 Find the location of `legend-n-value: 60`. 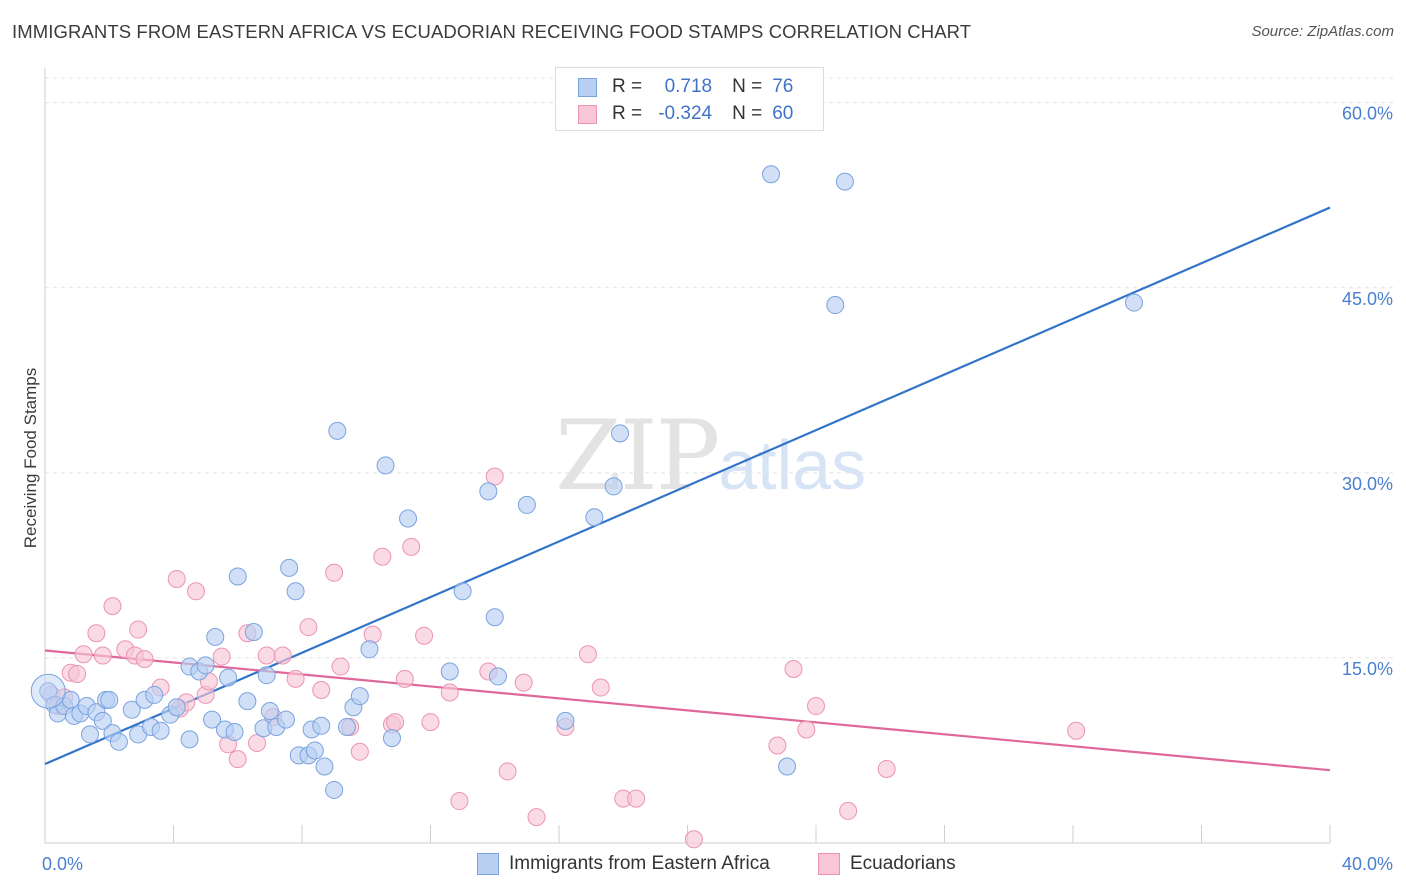

legend-n-value: 60 is located at coordinates (783, 113).